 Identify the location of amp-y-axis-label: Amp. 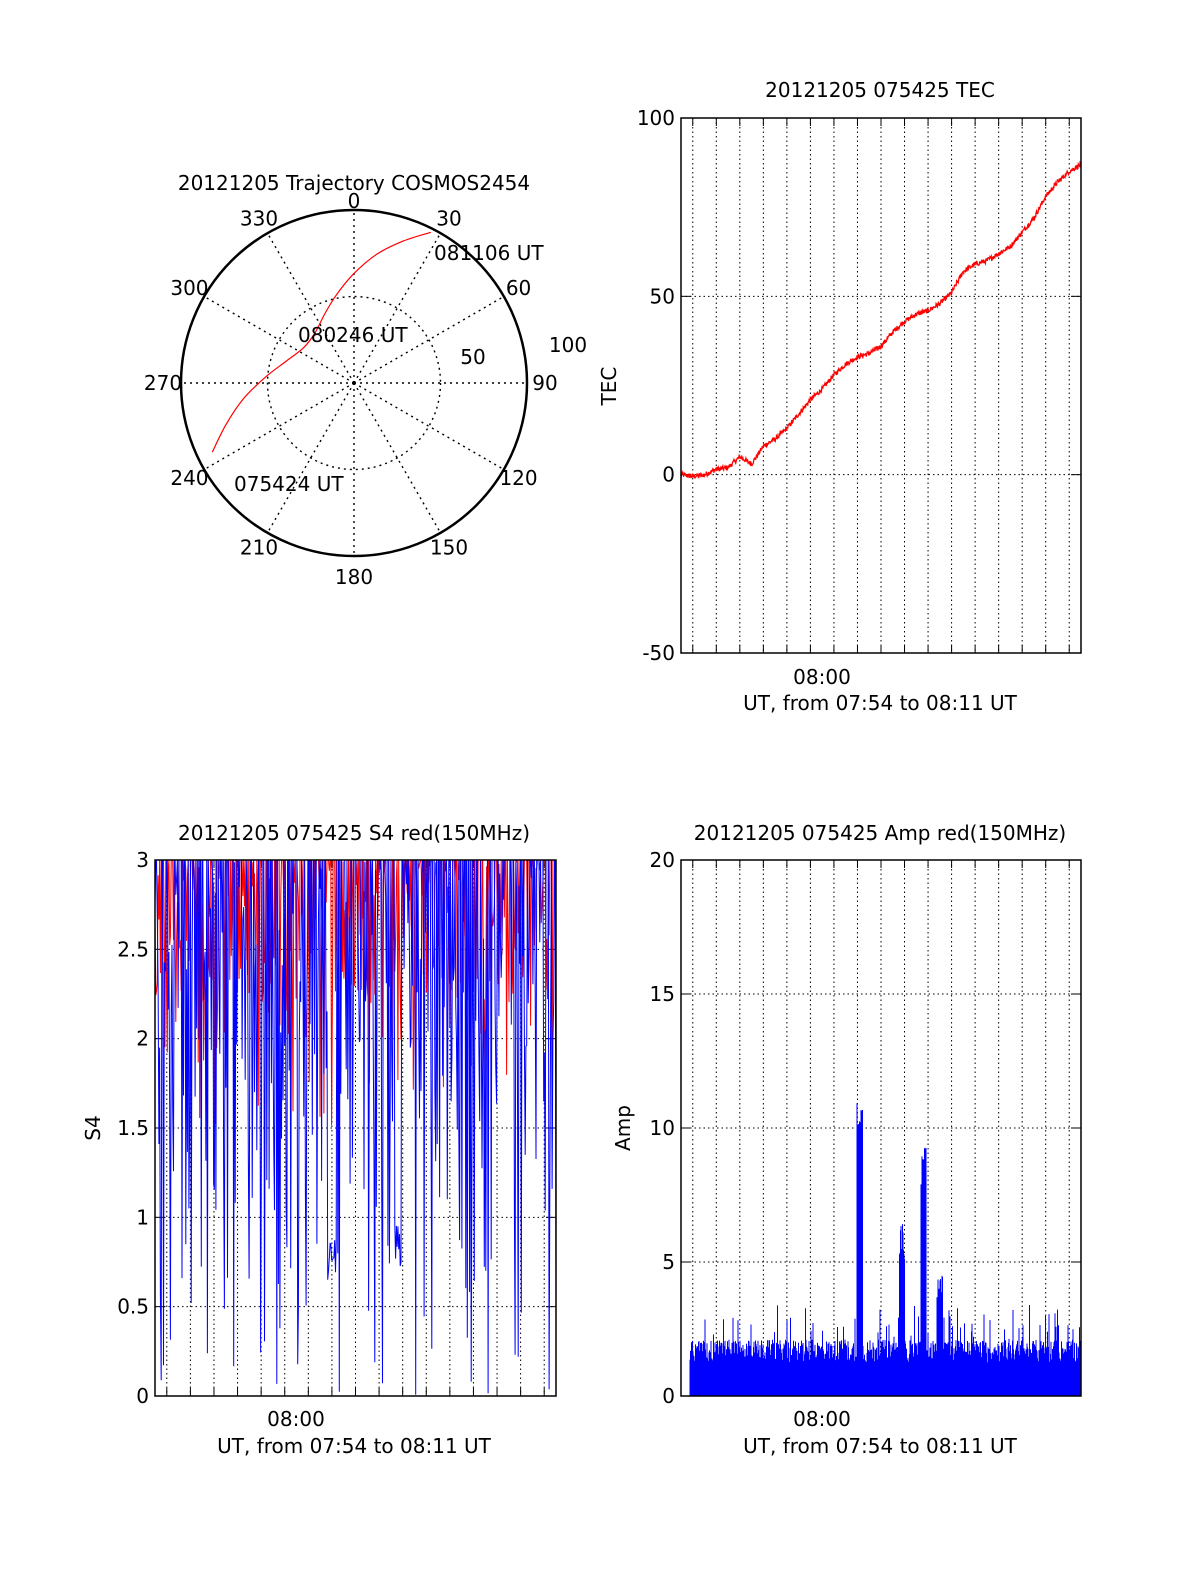
(623, 1128).